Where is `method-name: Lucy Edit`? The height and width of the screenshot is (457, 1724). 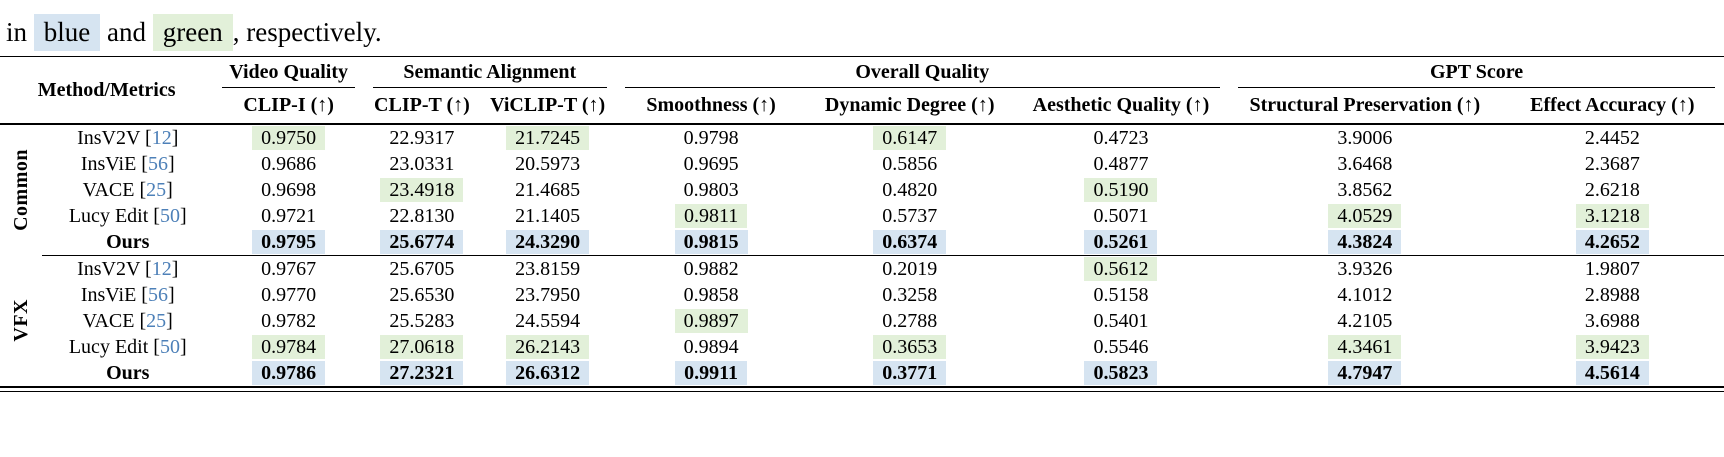 method-name: Lucy Edit is located at coordinates (108, 215).